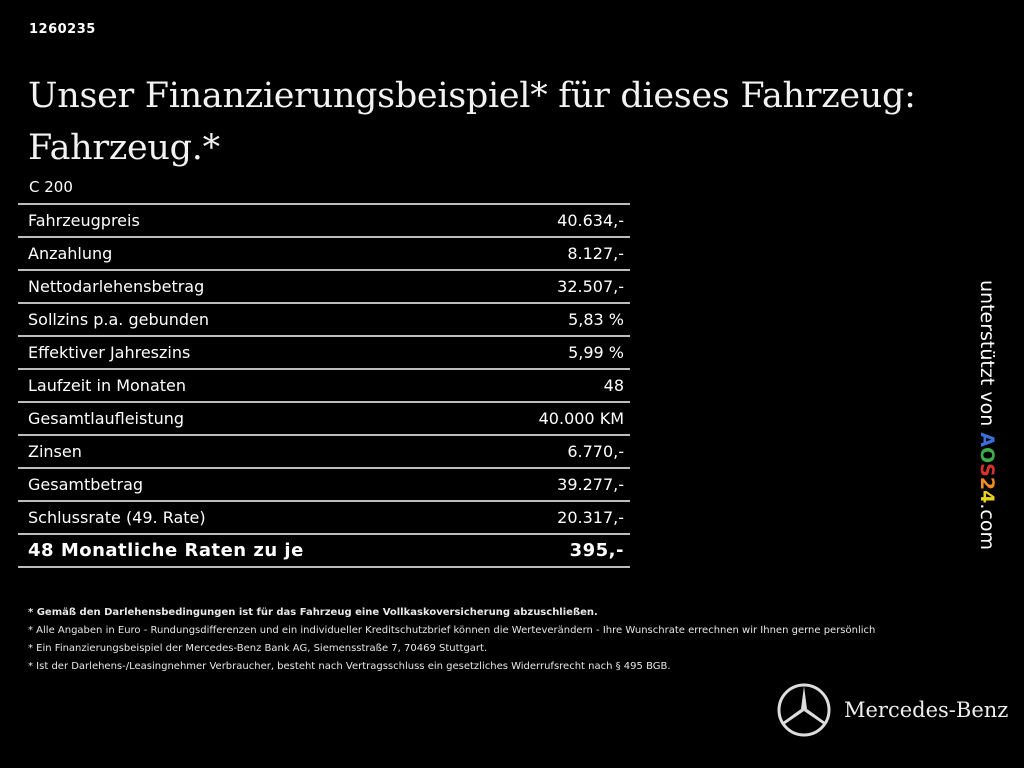  Describe the element at coordinates (51, 187) in the screenshot. I see `model-name: C 200` at that location.